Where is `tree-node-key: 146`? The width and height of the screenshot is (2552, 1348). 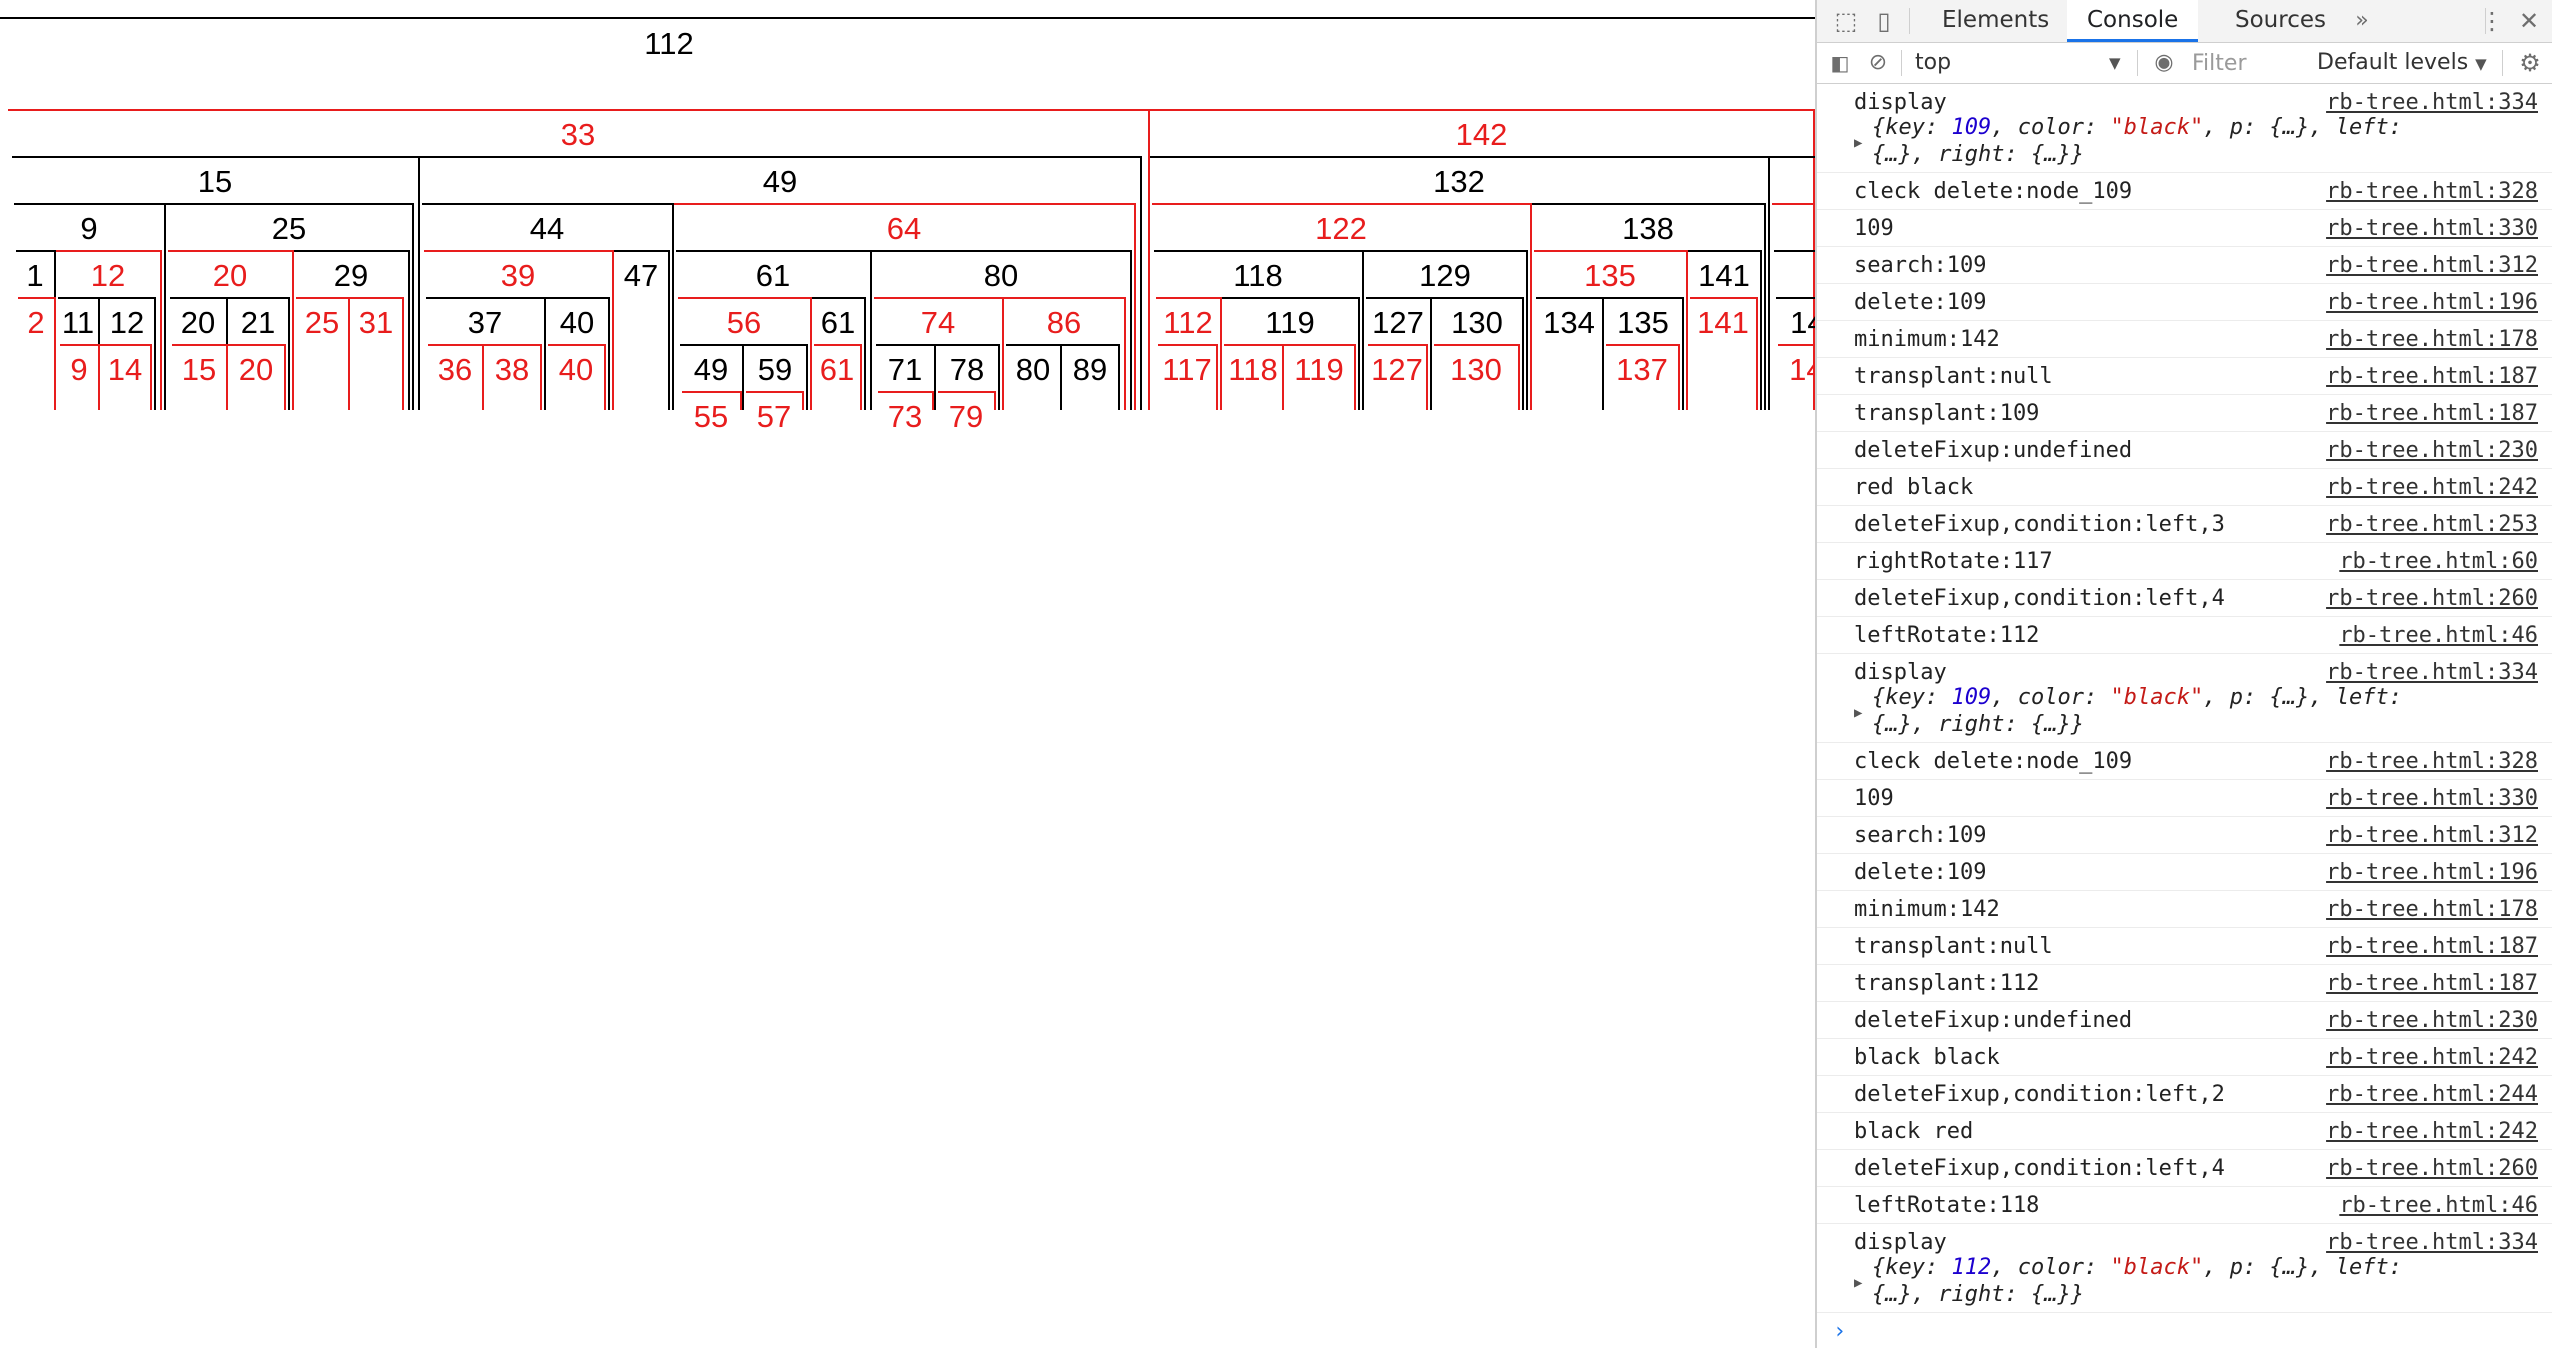 tree-node-key: 146 is located at coordinates (1802, 322).